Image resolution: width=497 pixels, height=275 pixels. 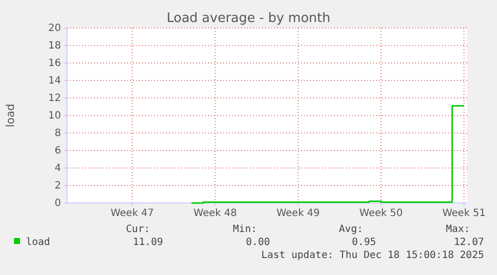 I want to click on chart-title: Load average - by month, so click(x=248, y=18).